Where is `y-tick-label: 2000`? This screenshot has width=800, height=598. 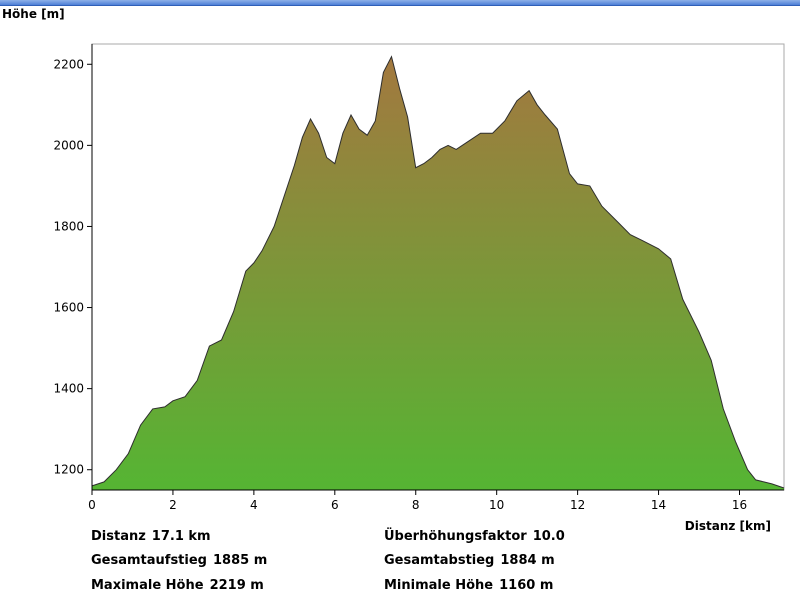
y-tick-label: 2000 is located at coordinates (68, 145).